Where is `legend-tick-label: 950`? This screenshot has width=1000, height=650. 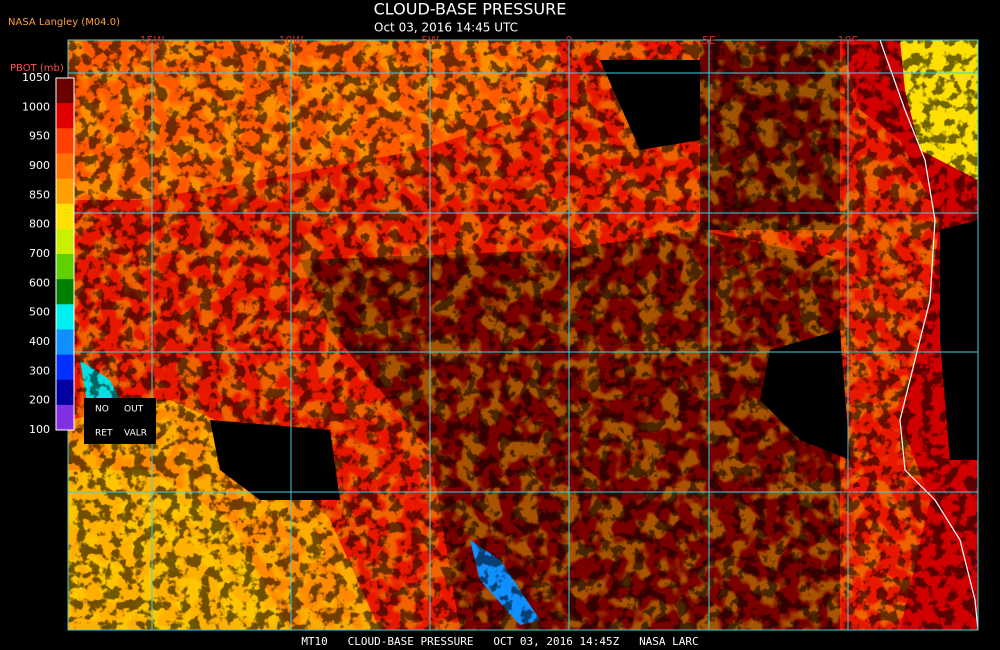 legend-tick-label: 950 is located at coordinates (39, 136).